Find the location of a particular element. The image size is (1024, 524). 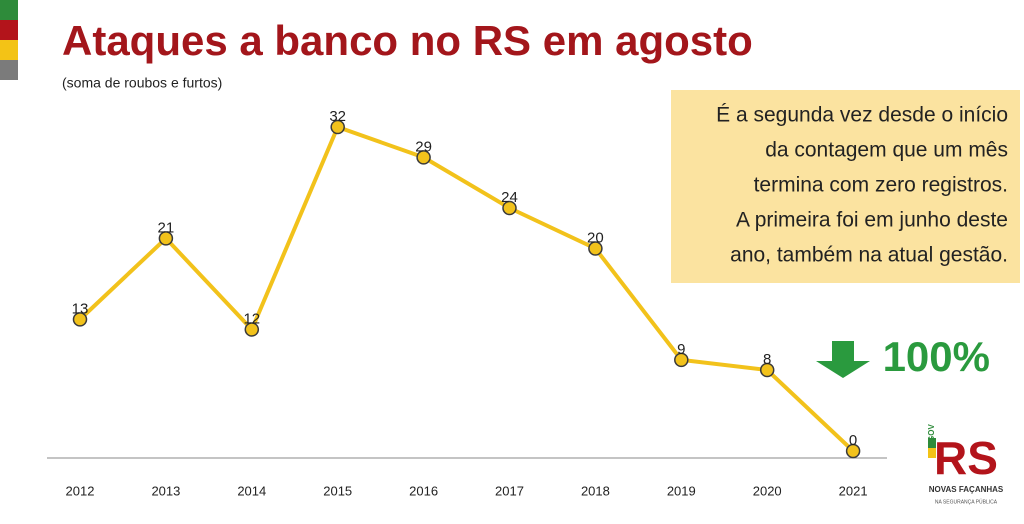

value-label: 21 is located at coordinates (166, 227).